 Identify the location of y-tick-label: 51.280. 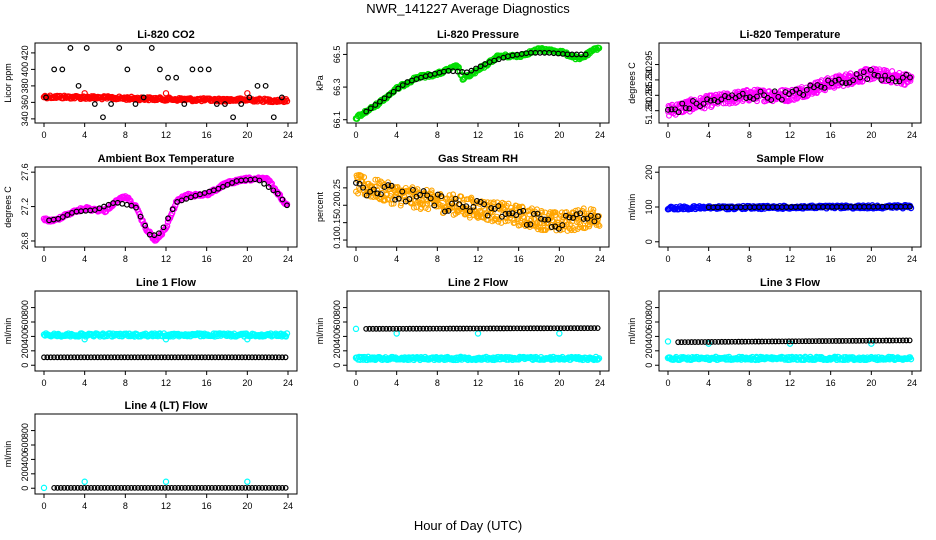
(649, 111).